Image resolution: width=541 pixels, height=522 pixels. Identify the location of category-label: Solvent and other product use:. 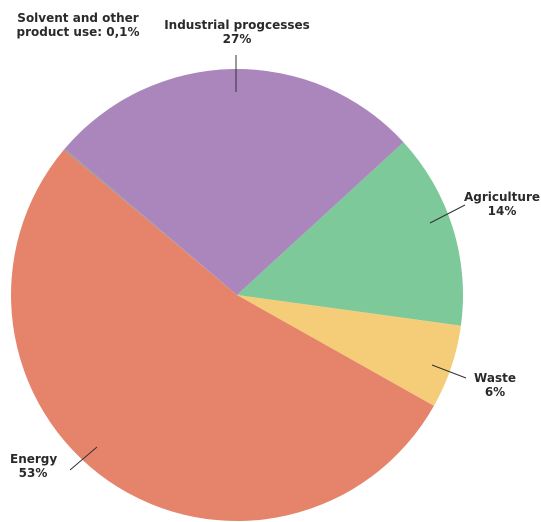
(77, 25).